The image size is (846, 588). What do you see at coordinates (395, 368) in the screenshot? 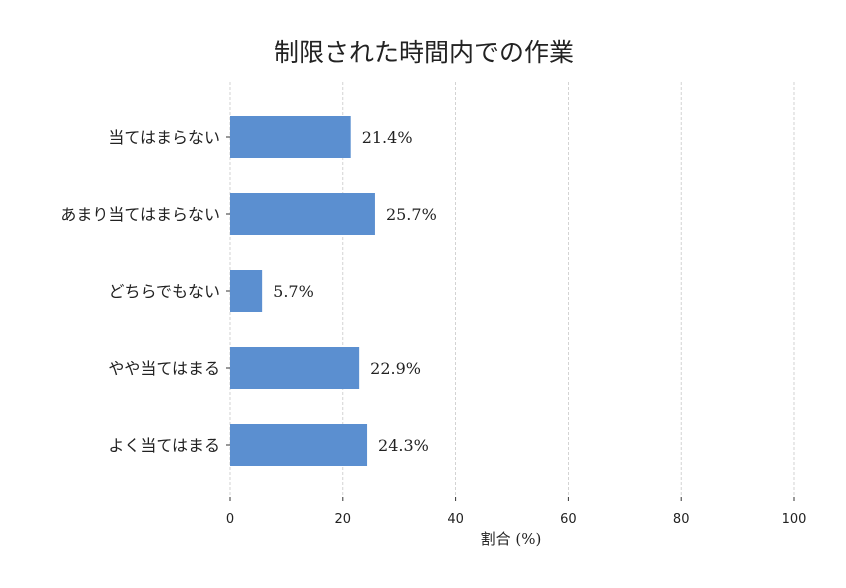
I see `value-label: 22.9%` at bounding box center [395, 368].